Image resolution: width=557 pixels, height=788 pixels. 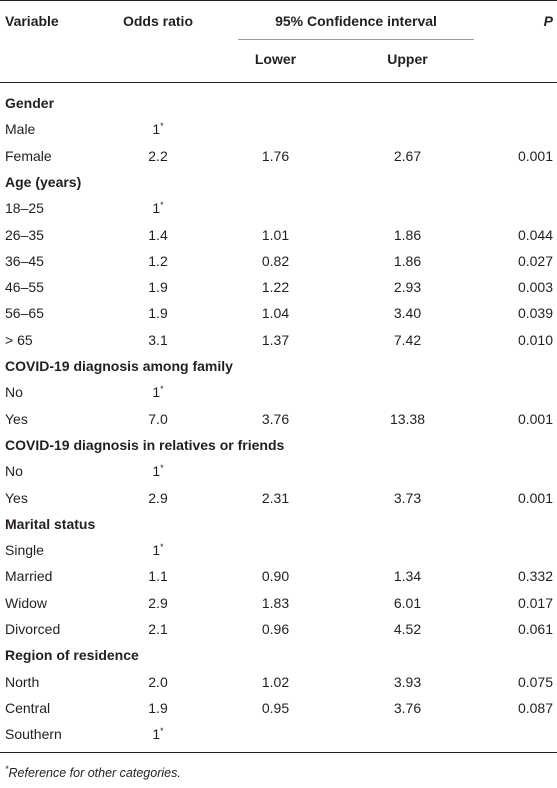 What do you see at coordinates (43, 182) in the screenshot?
I see `section-label: Age (years)` at bounding box center [43, 182].